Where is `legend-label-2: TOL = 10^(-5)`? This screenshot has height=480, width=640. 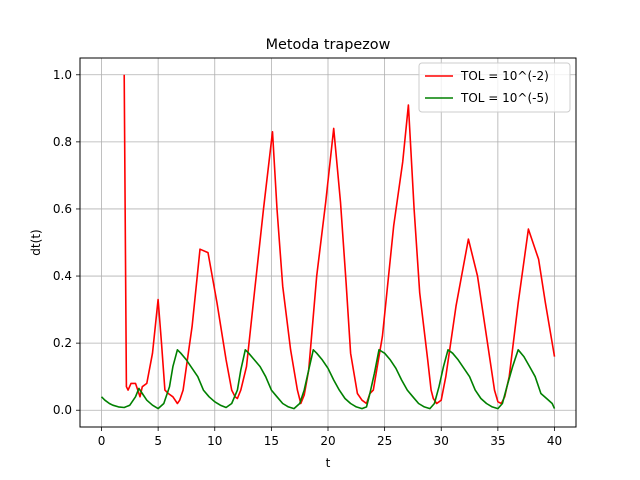
legend-label-2: TOL = 10^(-5) is located at coordinates (504, 98).